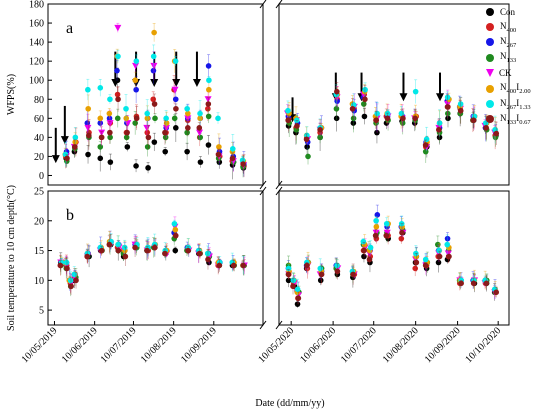  Describe the element at coordinates (394, 258) in the screenshot. I see `plot-frame-2020` at that location.